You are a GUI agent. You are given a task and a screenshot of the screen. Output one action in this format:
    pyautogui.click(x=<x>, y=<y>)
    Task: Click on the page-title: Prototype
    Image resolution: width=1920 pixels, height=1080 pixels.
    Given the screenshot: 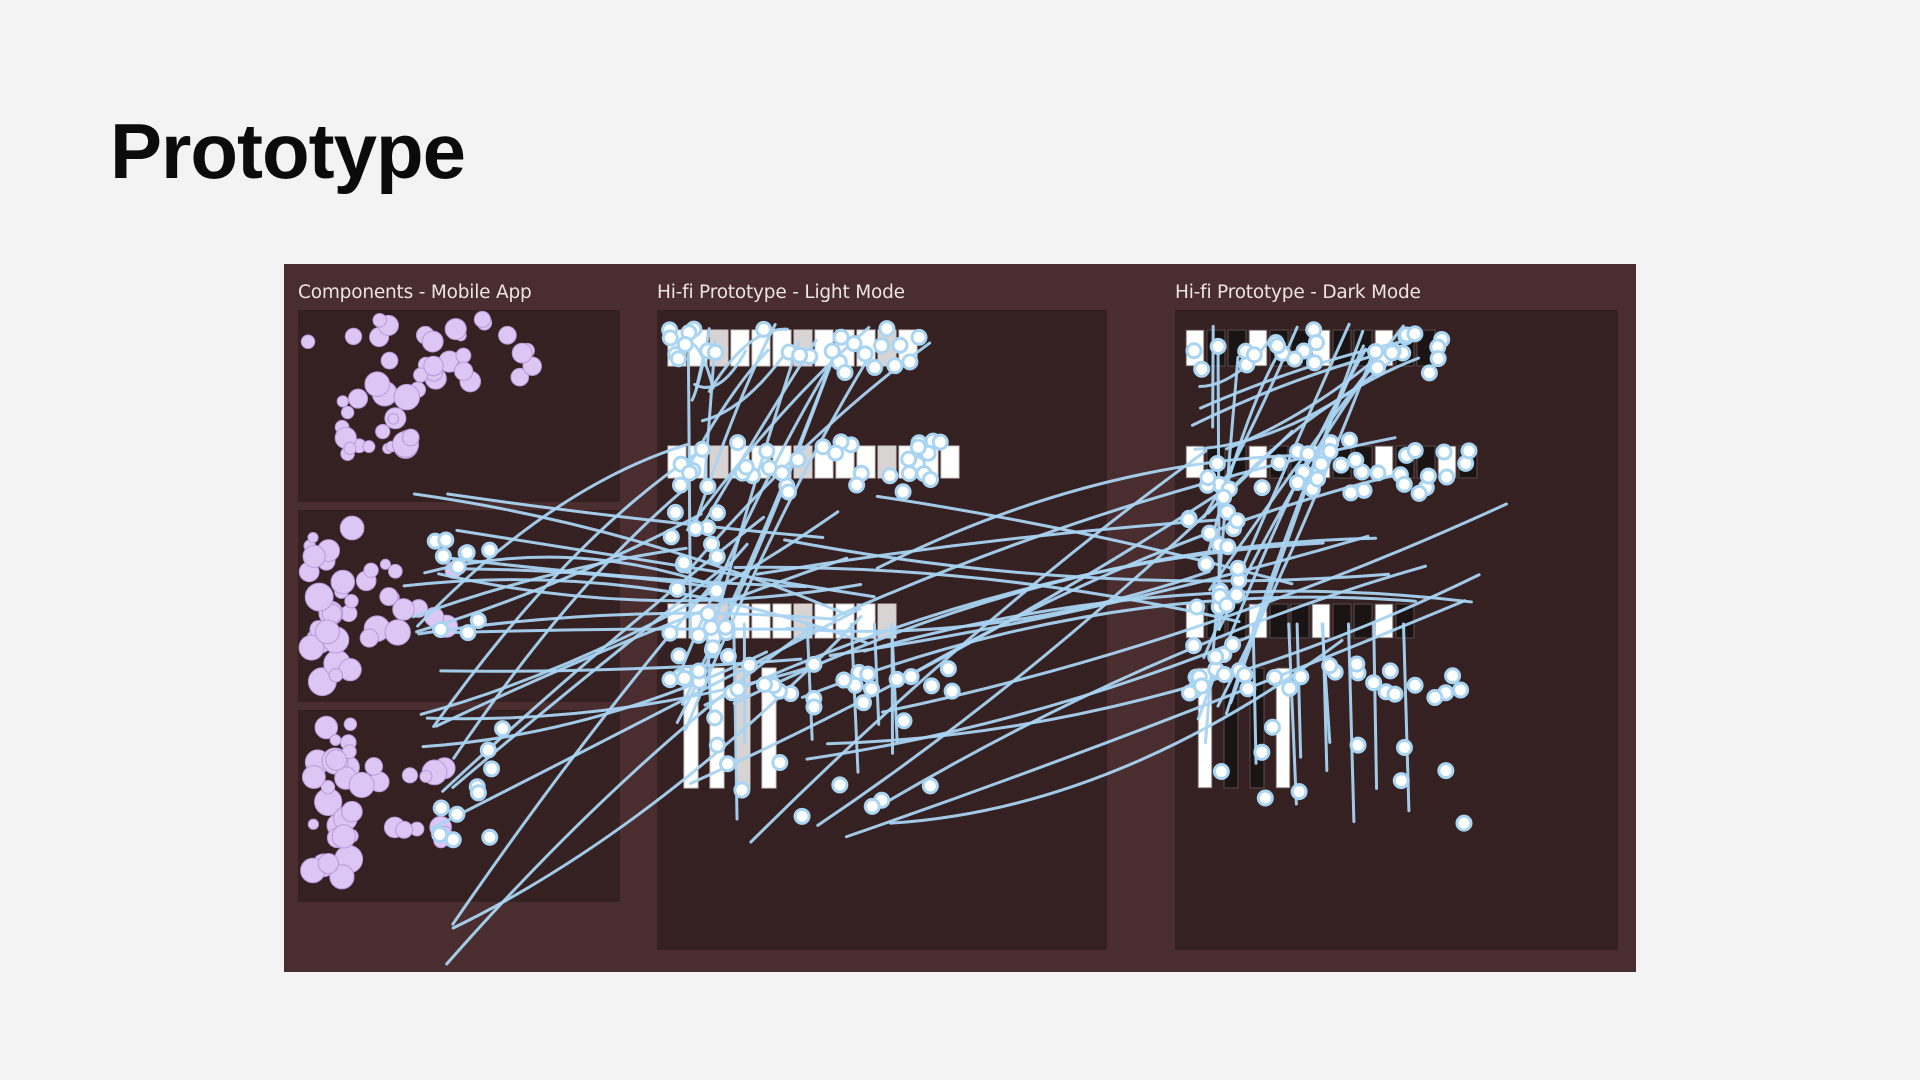 What is the action you would take?
    pyautogui.click(x=288, y=151)
    